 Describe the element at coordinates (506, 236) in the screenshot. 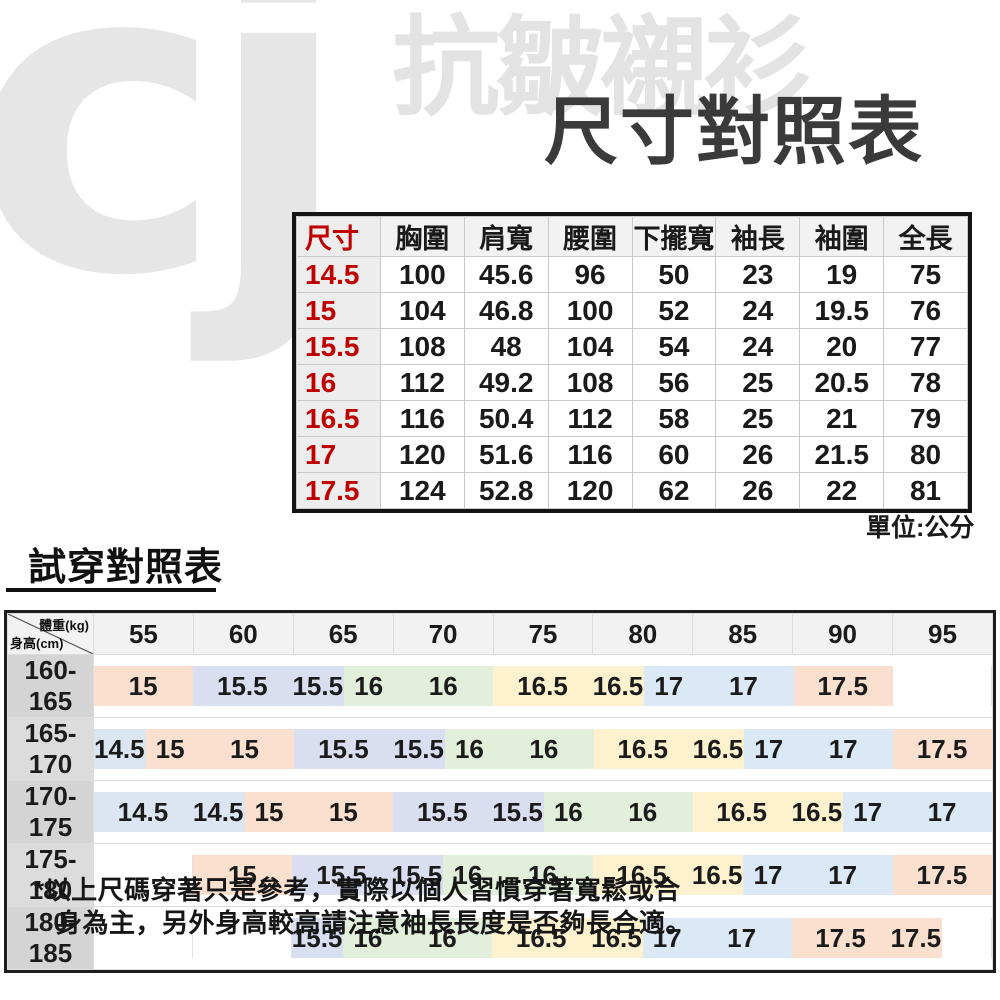

I see `size-chart-header-shoulder: 肩寬` at that location.